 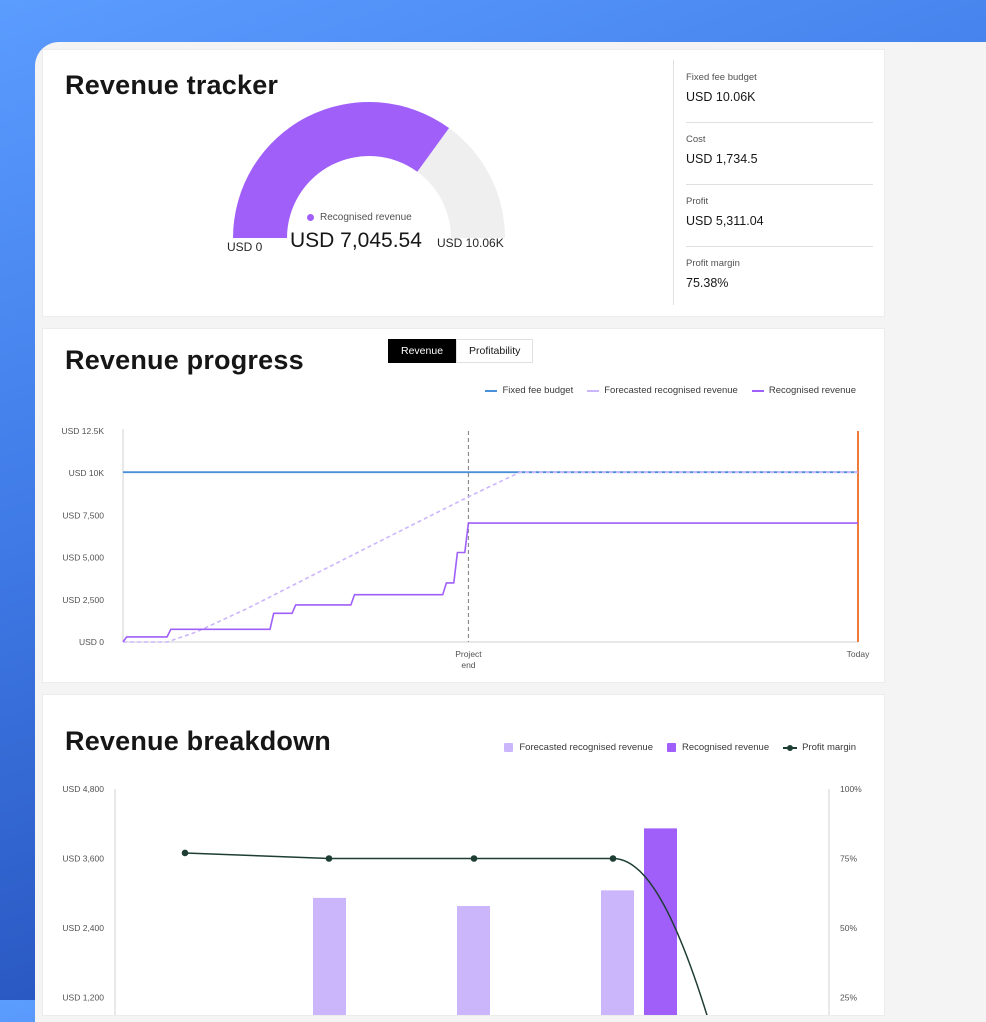 What do you see at coordinates (83, 789) in the screenshot?
I see `y-tick-label: USD 4,800` at bounding box center [83, 789].